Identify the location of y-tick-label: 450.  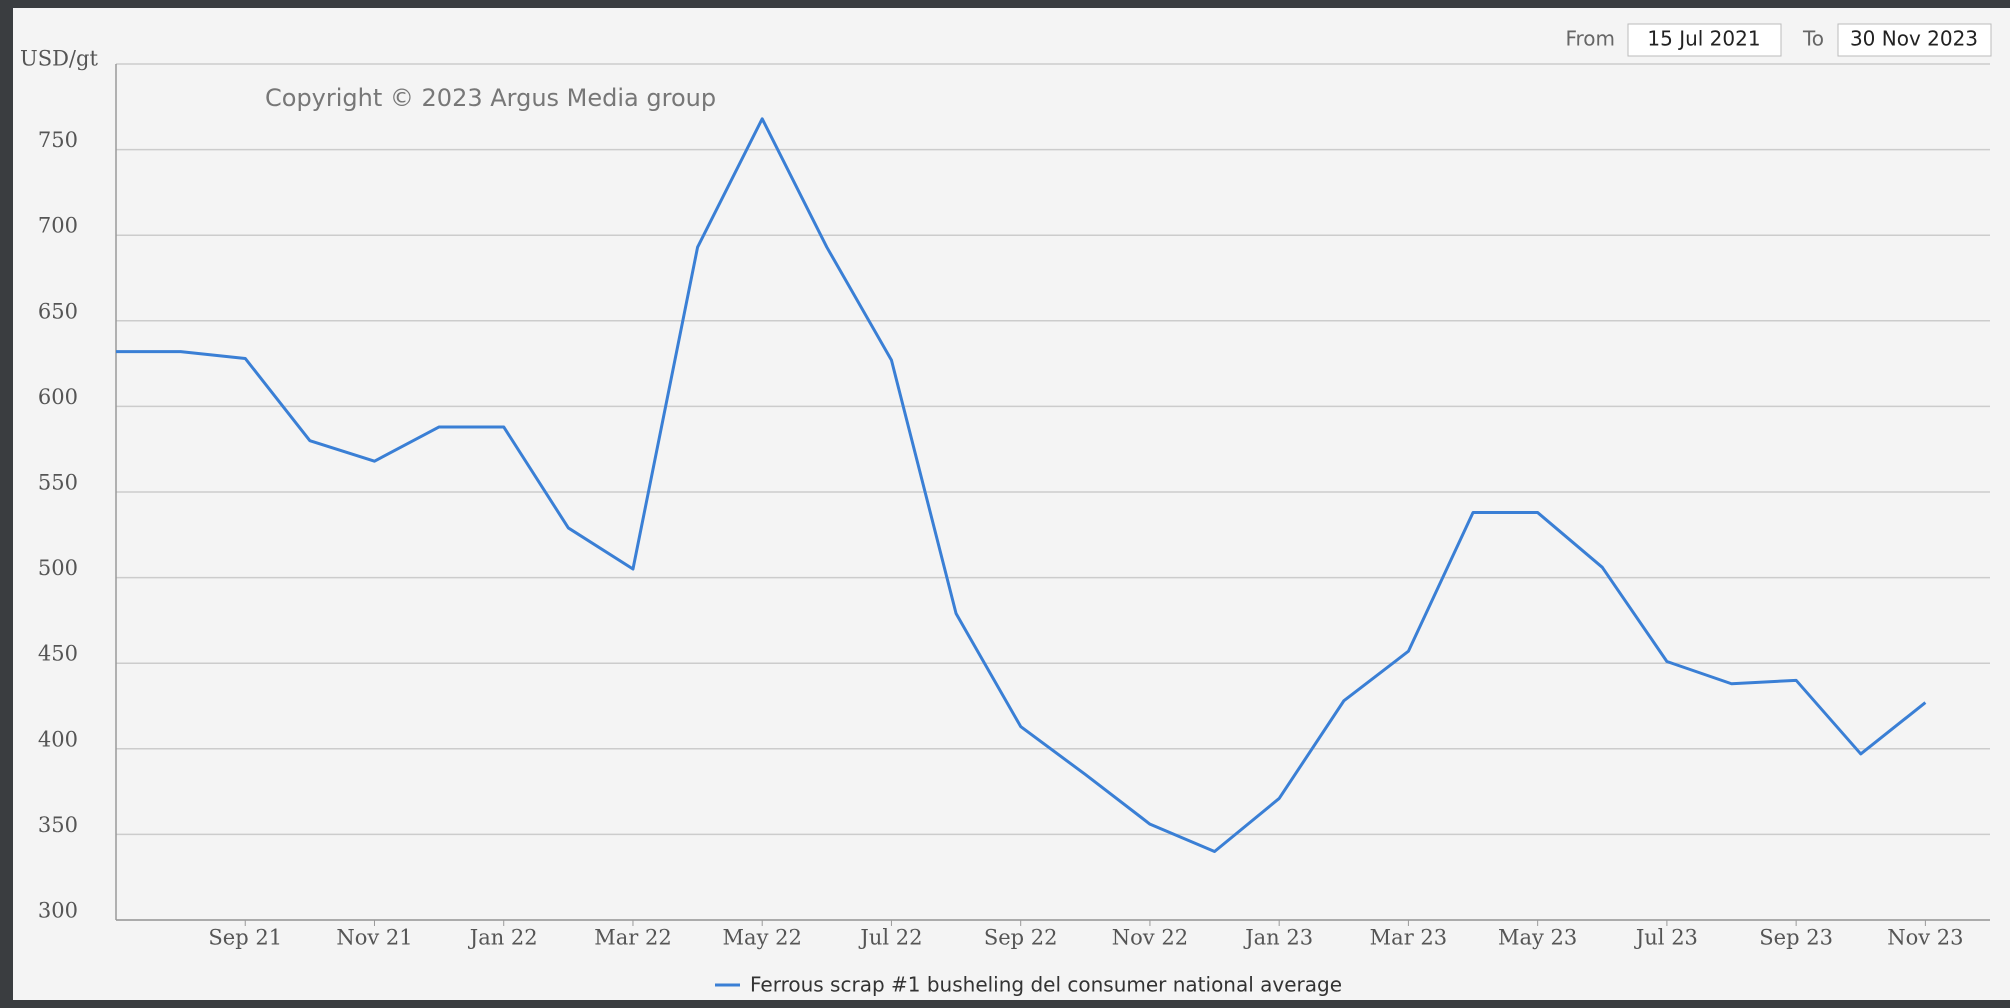
(58, 654).